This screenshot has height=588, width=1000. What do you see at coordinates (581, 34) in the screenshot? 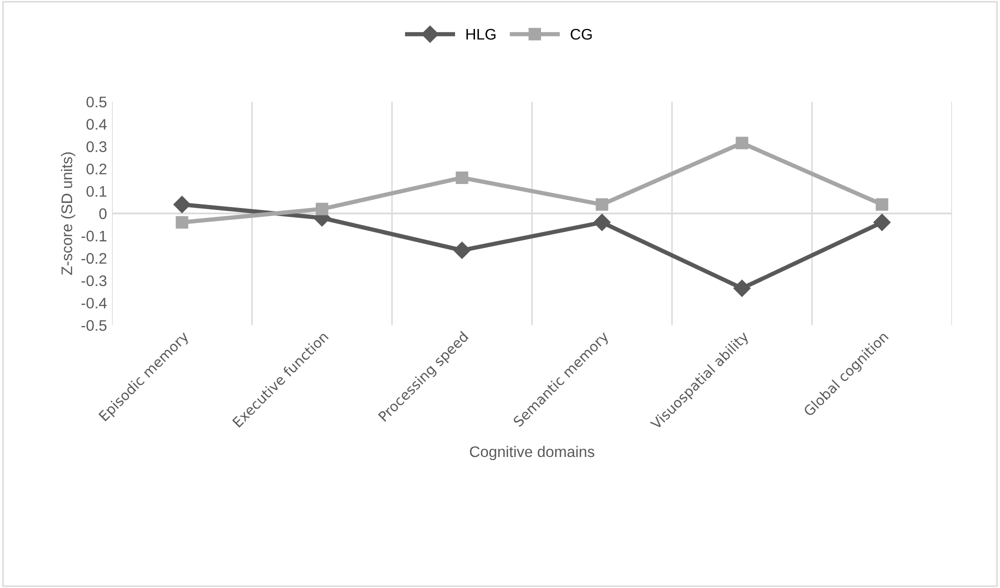
I see `legend-label: CG` at bounding box center [581, 34].